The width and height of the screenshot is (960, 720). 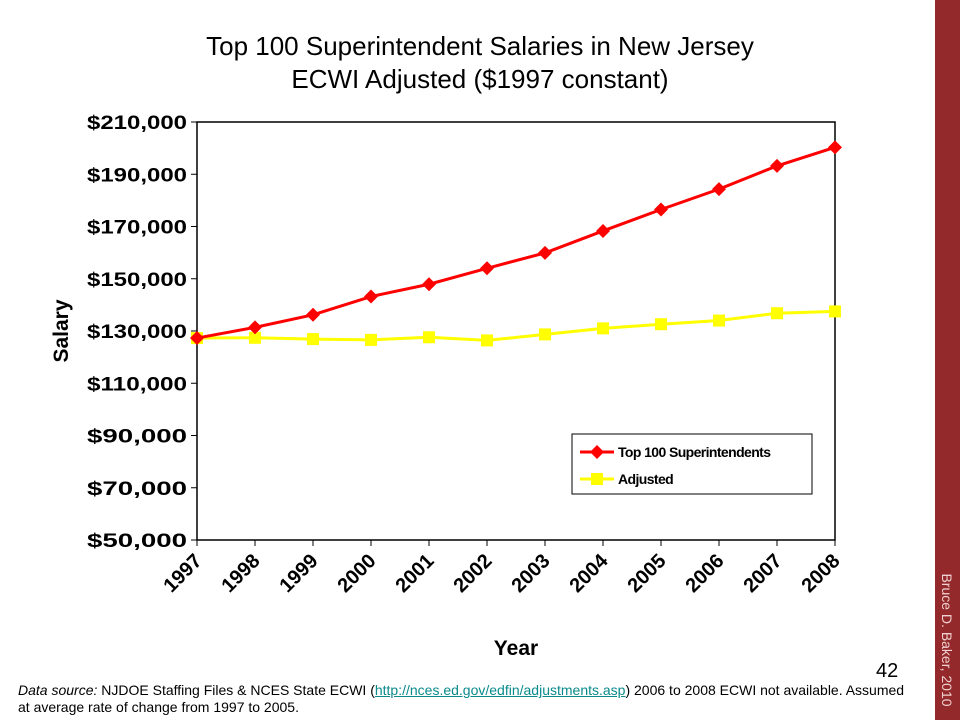 What do you see at coordinates (137, 489) in the screenshot?
I see `y-tick-label: $70,000` at bounding box center [137, 489].